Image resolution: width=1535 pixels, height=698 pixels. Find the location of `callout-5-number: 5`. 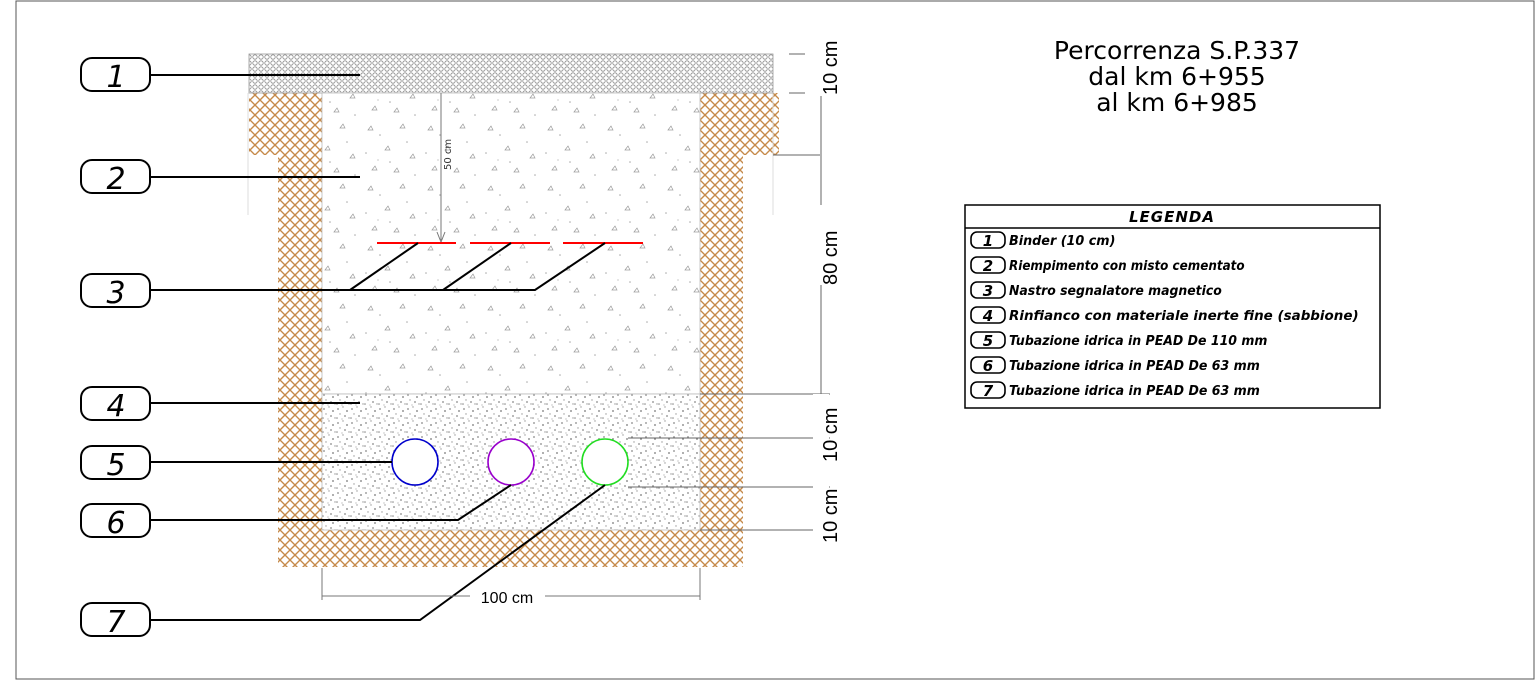

callout-5-number: 5 is located at coordinates (115, 465).